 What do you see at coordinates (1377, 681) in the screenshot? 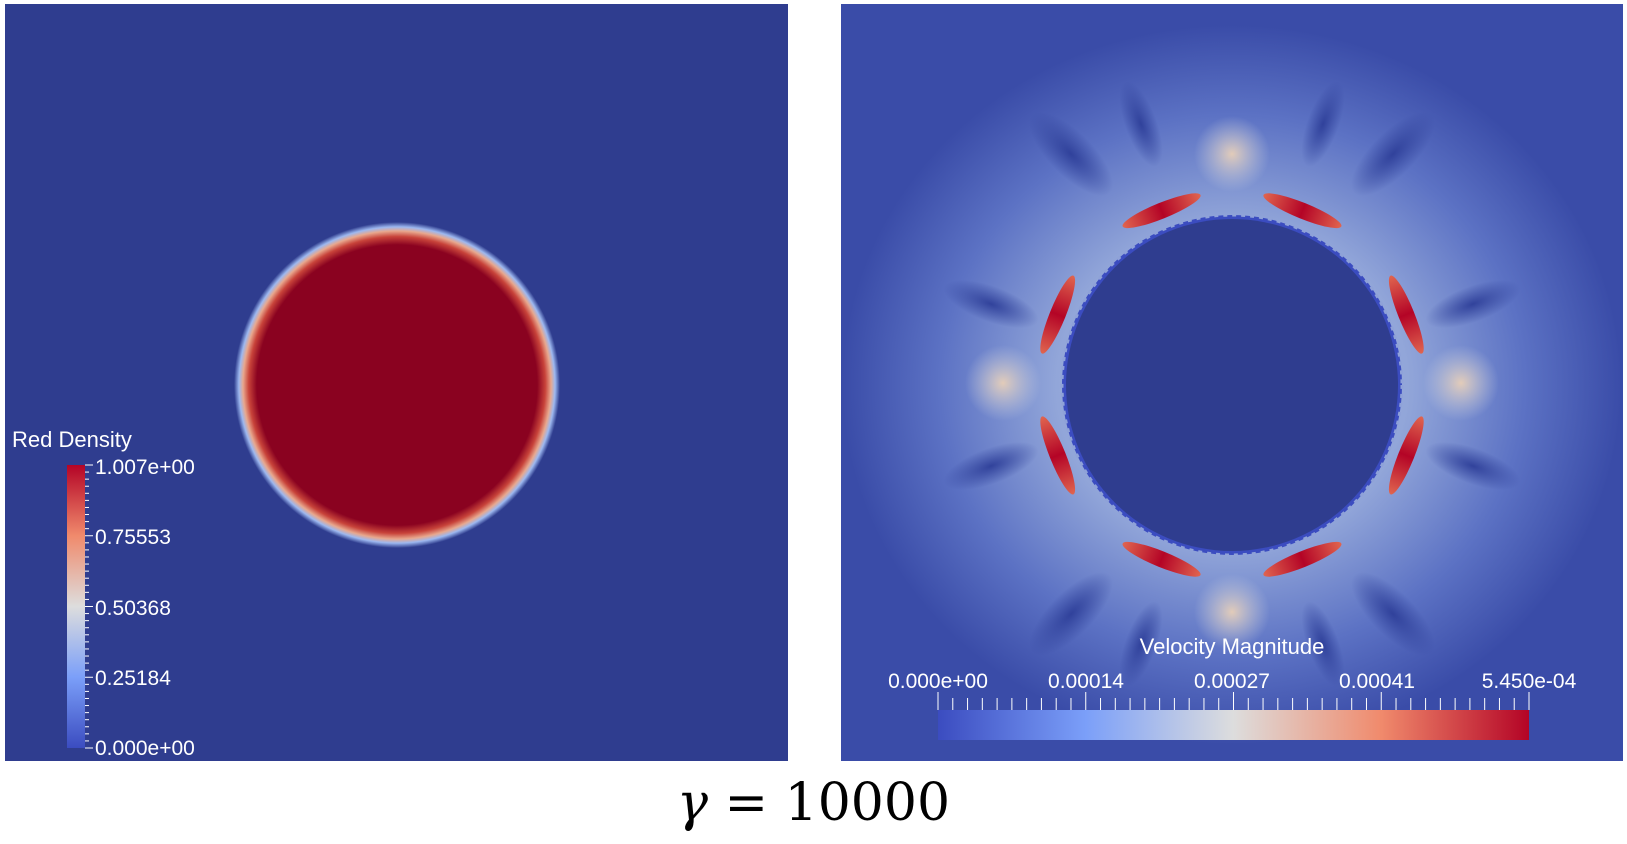
I see `tick-label: 0.00041` at bounding box center [1377, 681].